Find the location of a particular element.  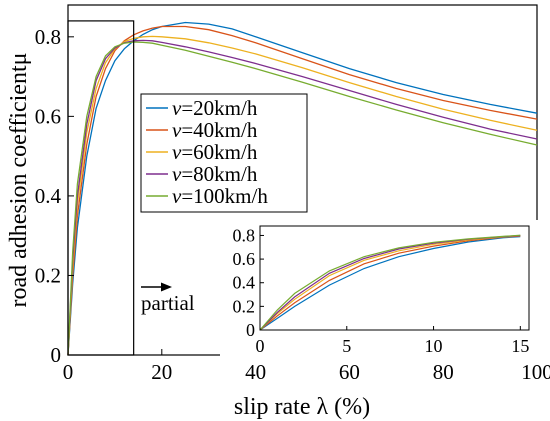

x-axis-label: slip rate λ (%) is located at coordinates (302, 407).